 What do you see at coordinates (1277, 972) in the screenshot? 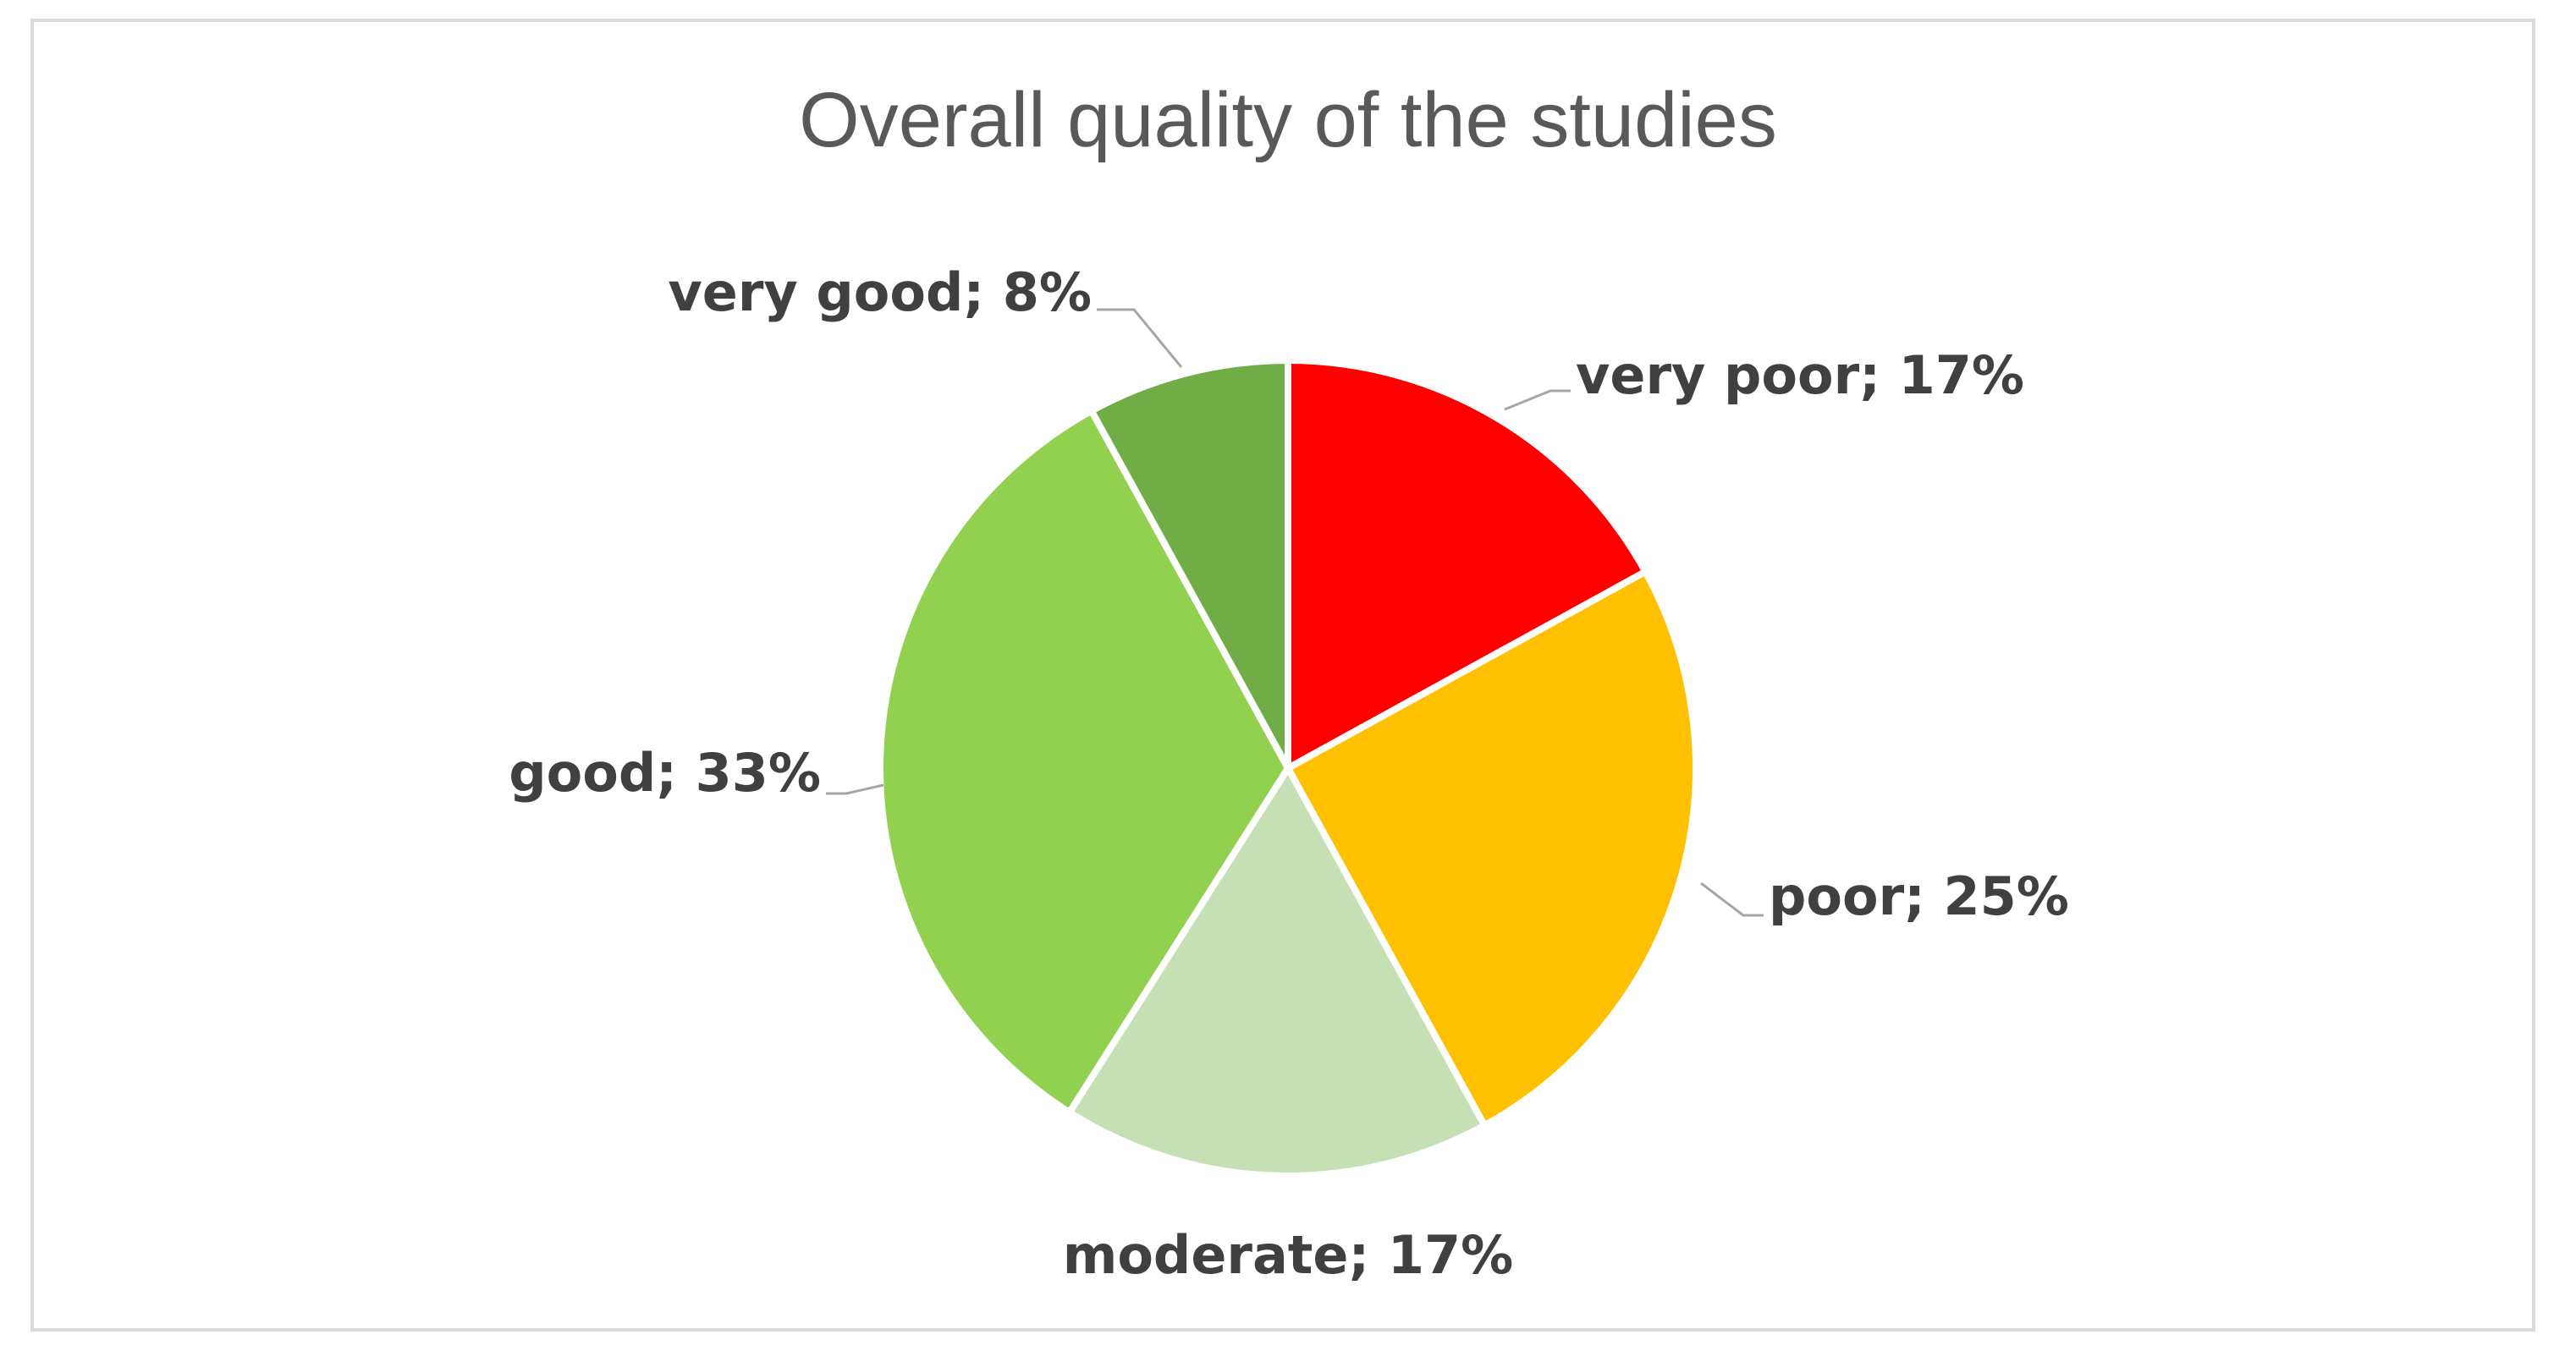
I see `pie-slice-moderate` at bounding box center [1277, 972].